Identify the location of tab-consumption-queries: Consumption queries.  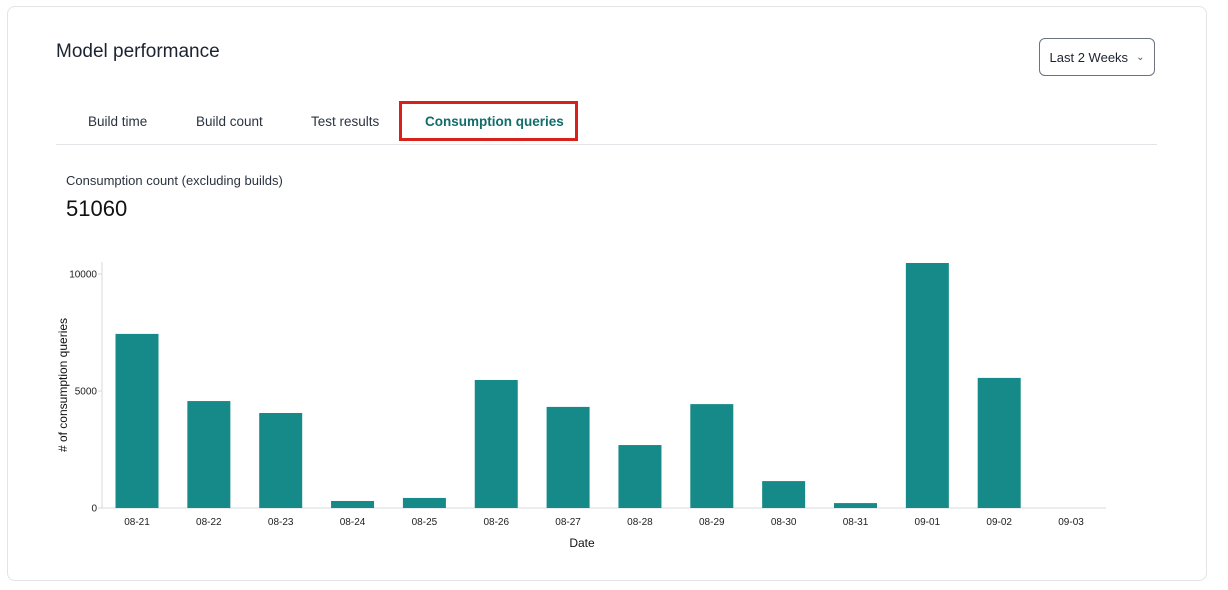
(494, 121).